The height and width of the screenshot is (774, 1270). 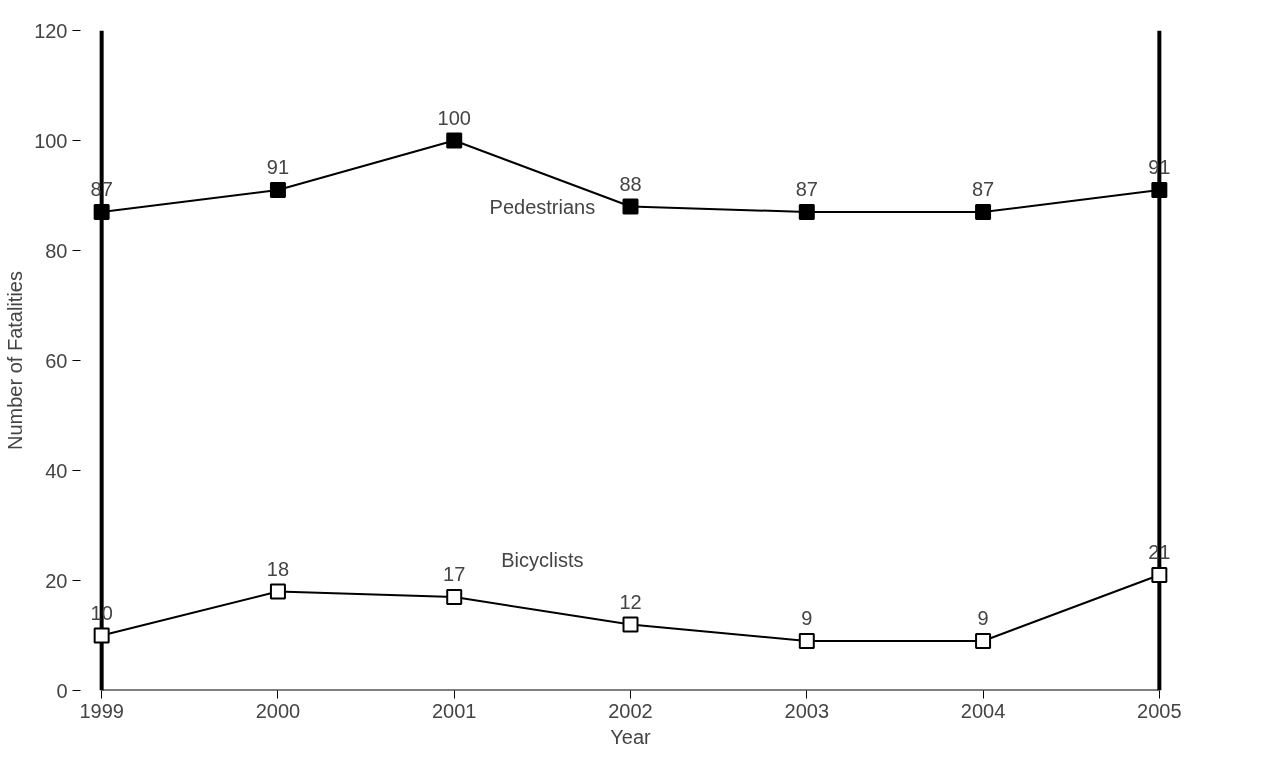 I want to click on y-tick-label: 80, so click(x=56, y=250).